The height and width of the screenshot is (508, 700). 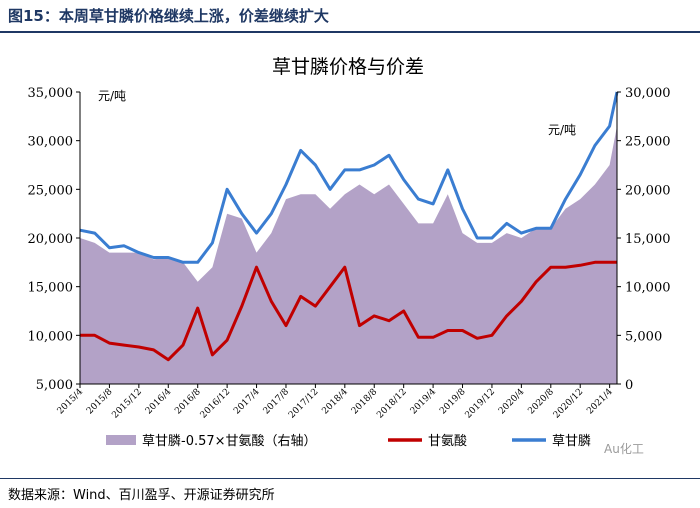 What do you see at coordinates (481, 404) in the screenshot?
I see `x-tick-label: 2019/12` at bounding box center [481, 404].